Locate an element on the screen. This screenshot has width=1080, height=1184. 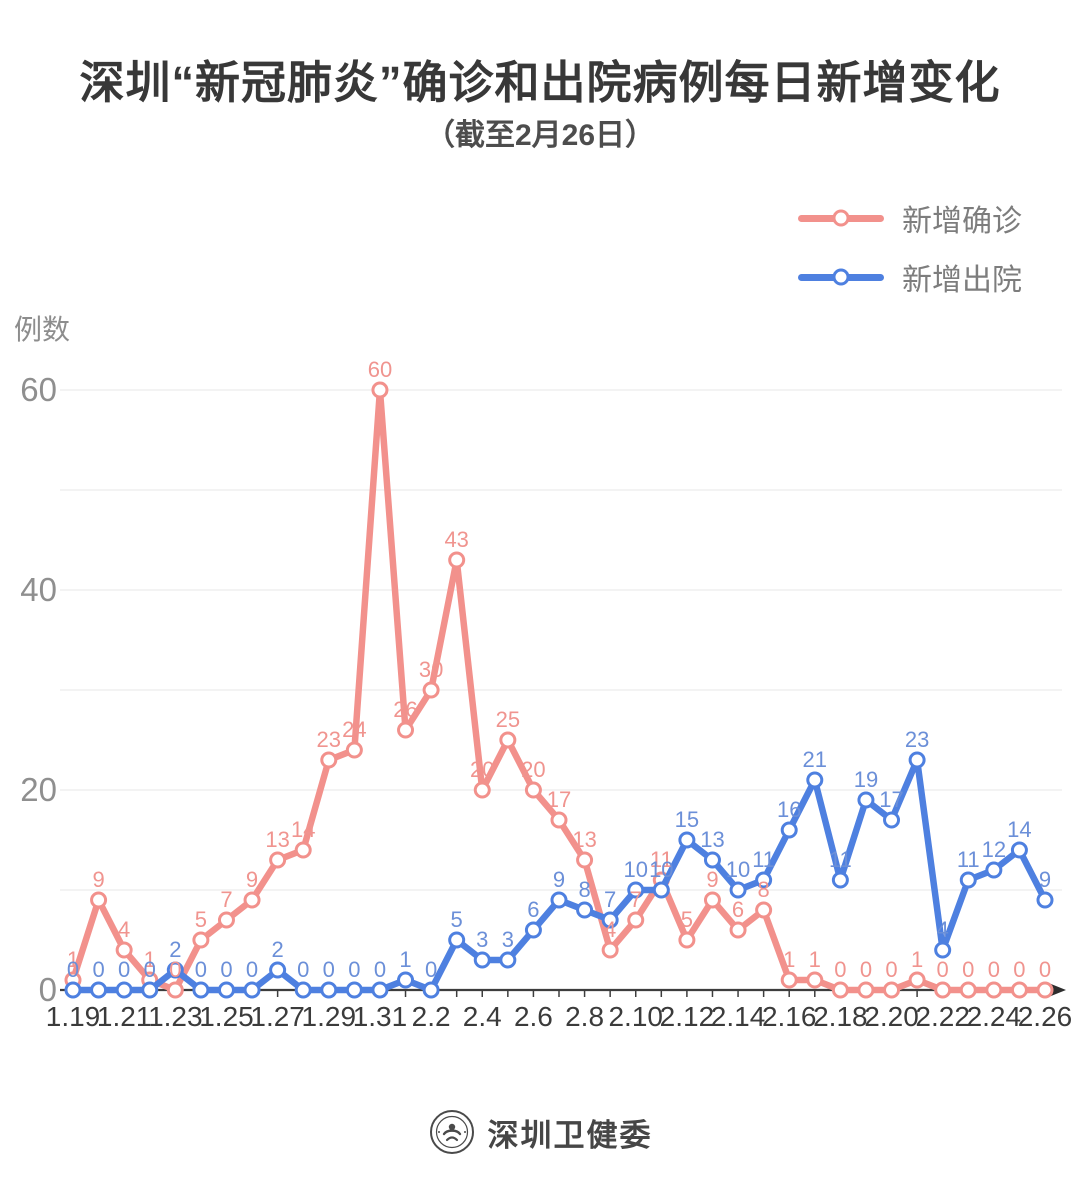
data-point-label: 43 is located at coordinates (456, 539).